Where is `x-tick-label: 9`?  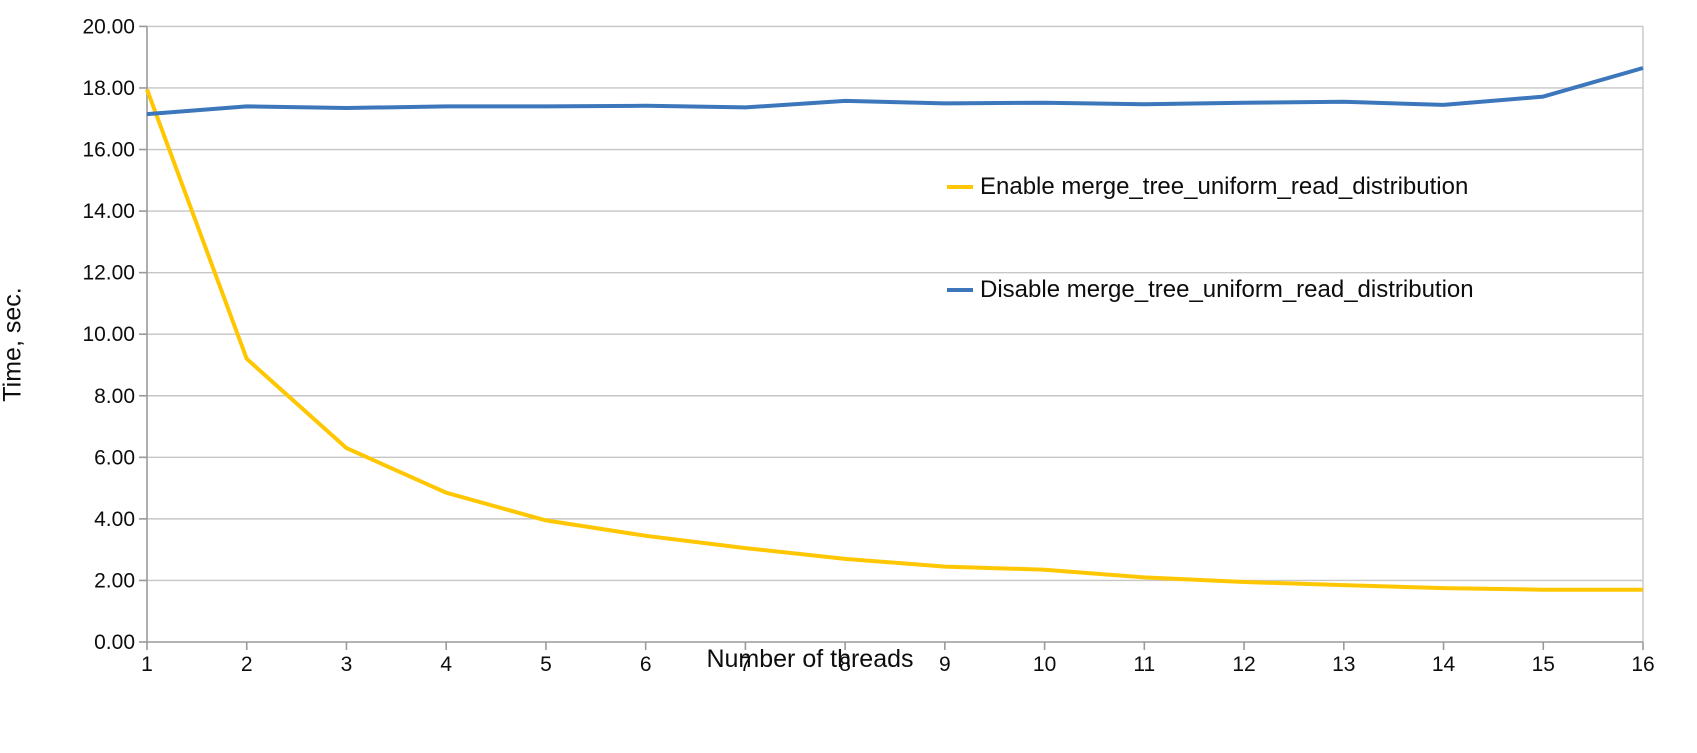
x-tick-label: 9 is located at coordinates (945, 664).